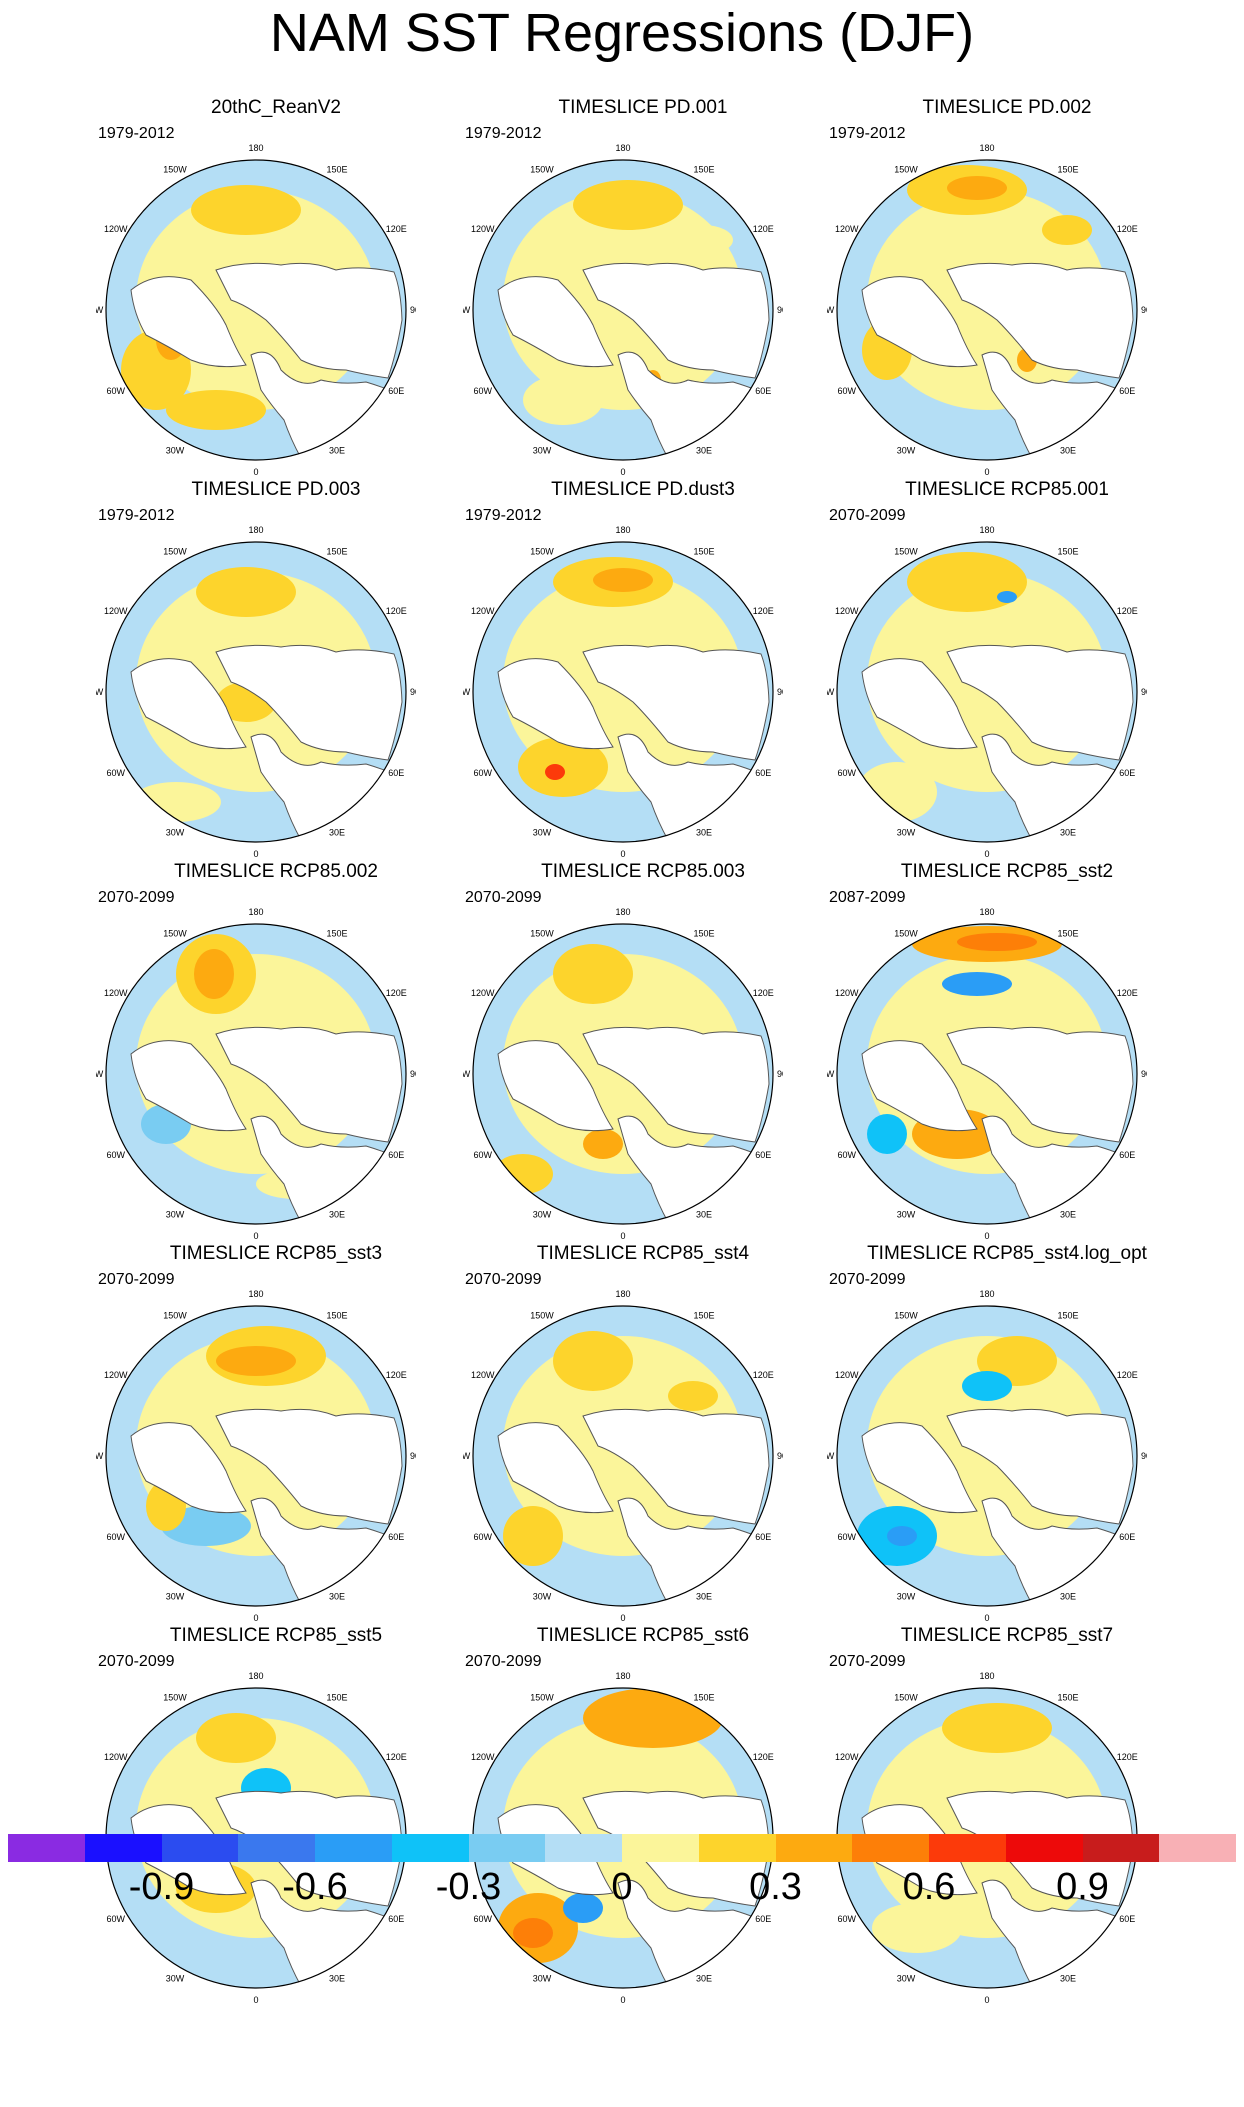 The height and width of the screenshot is (2107, 1244). I want to click on panel-title: TIMESLICE RCP85.001, so click(1007, 489).